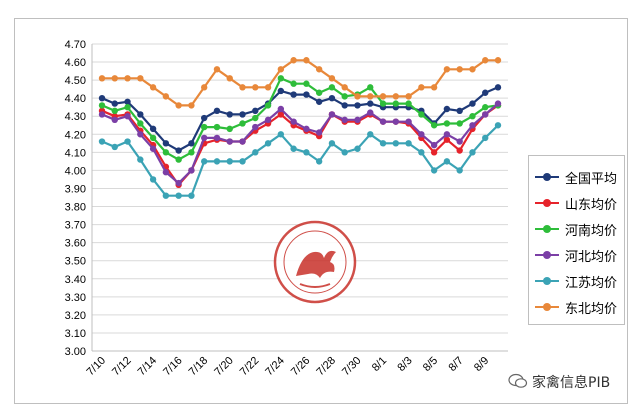 This screenshot has width=640, height=412. I want to click on legend-item: 东北均价, so click(579, 307).